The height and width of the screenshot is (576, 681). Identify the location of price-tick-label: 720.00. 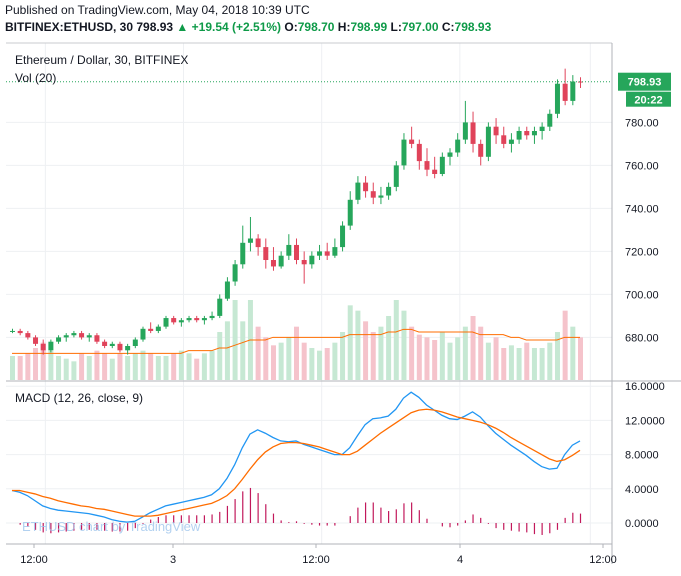
(642, 252).